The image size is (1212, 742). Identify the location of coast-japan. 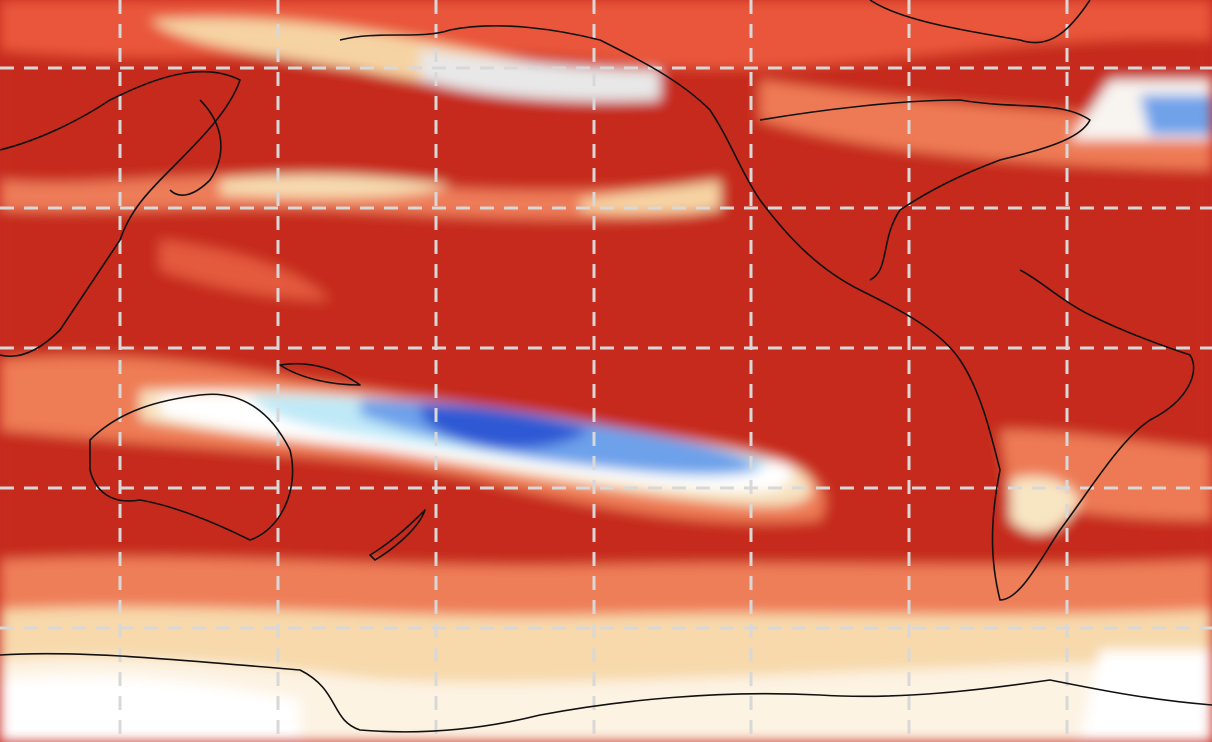
(195, 147).